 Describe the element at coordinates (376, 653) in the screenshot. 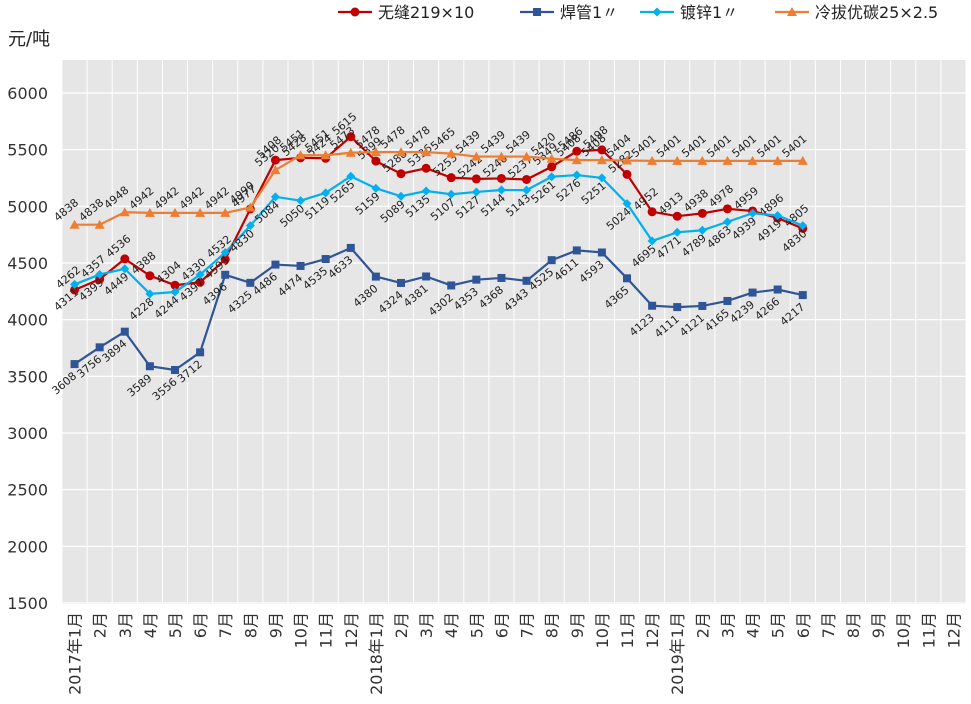

I see `x-tick-label: 2018年1月` at that location.